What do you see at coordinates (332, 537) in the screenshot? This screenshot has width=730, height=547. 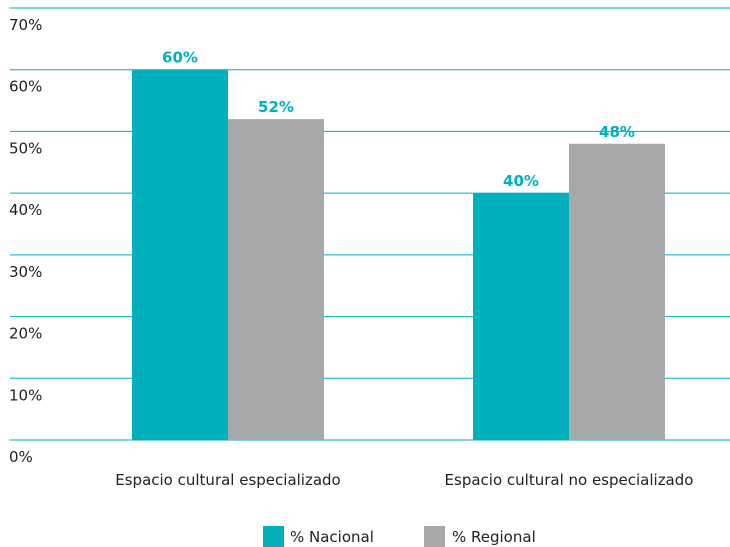 I see `legend-label-nacional: % Nacional` at bounding box center [332, 537].